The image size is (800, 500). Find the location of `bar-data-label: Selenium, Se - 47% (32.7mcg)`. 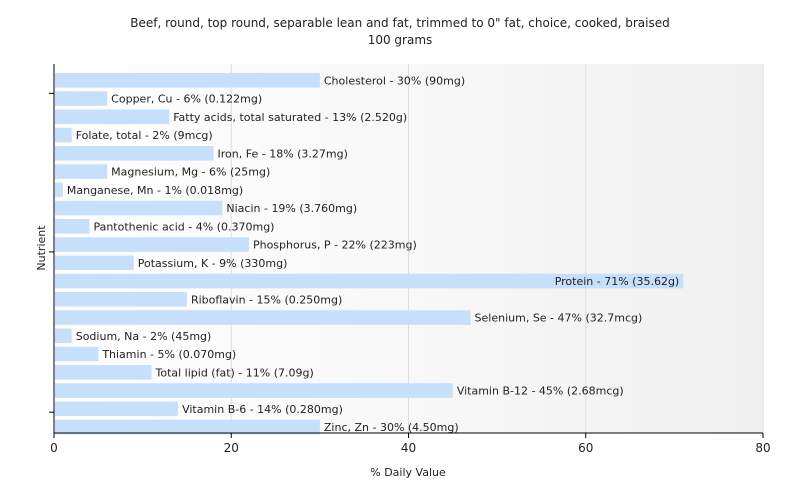

bar-data-label: Selenium, Se - 47% (32.7mcg) is located at coordinates (559, 318).